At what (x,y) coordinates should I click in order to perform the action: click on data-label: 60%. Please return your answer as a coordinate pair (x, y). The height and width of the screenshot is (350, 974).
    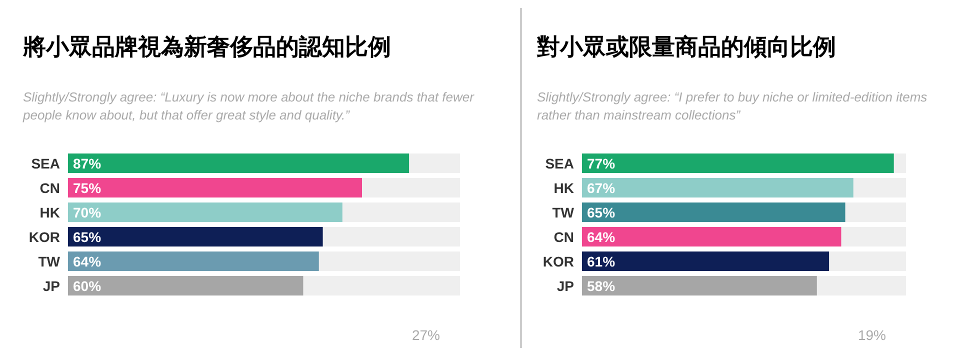
    Looking at the image, I should click on (87, 286).